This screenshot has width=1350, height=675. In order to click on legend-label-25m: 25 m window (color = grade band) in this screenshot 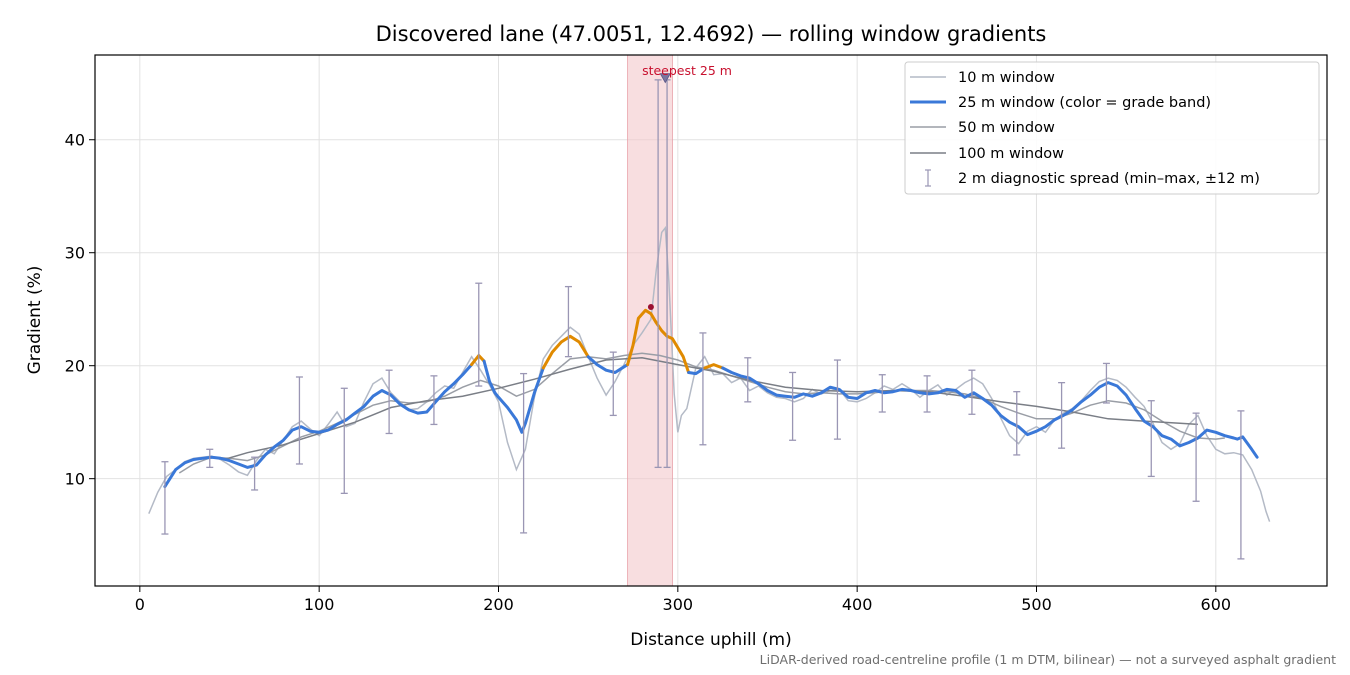, I will do `click(1084, 103)`.